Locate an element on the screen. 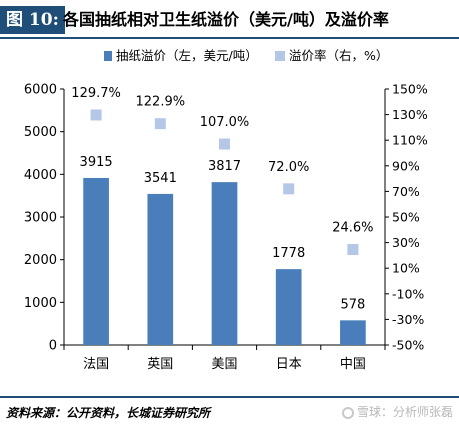  right-tick-label: 110% is located at coordinates (410, 140).